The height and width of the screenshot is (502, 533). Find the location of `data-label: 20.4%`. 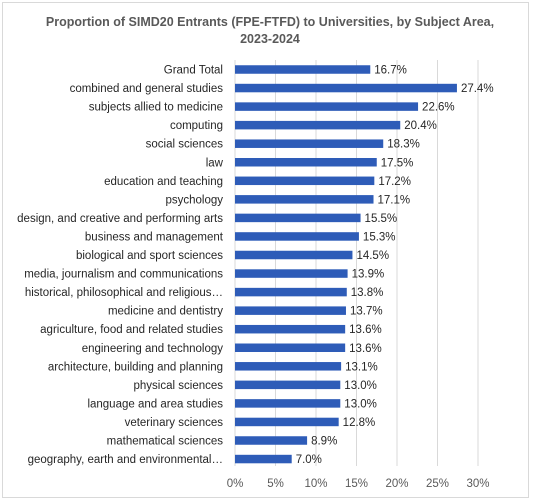

data-label: 20.4% is located at coordinates (420, 126).